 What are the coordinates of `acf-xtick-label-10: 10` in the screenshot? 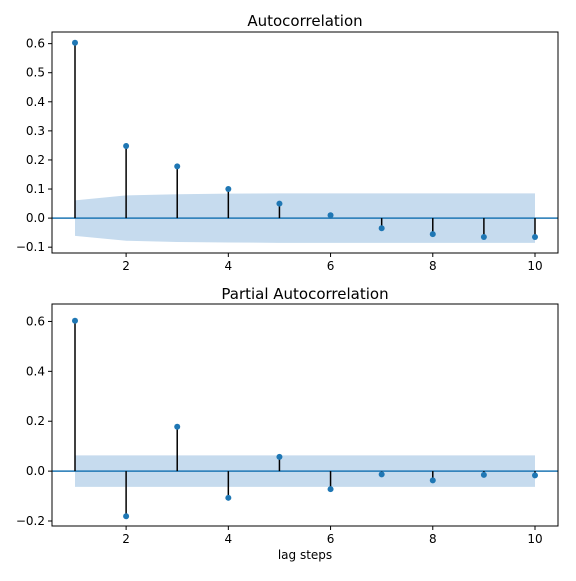 It's located at (534, 266).